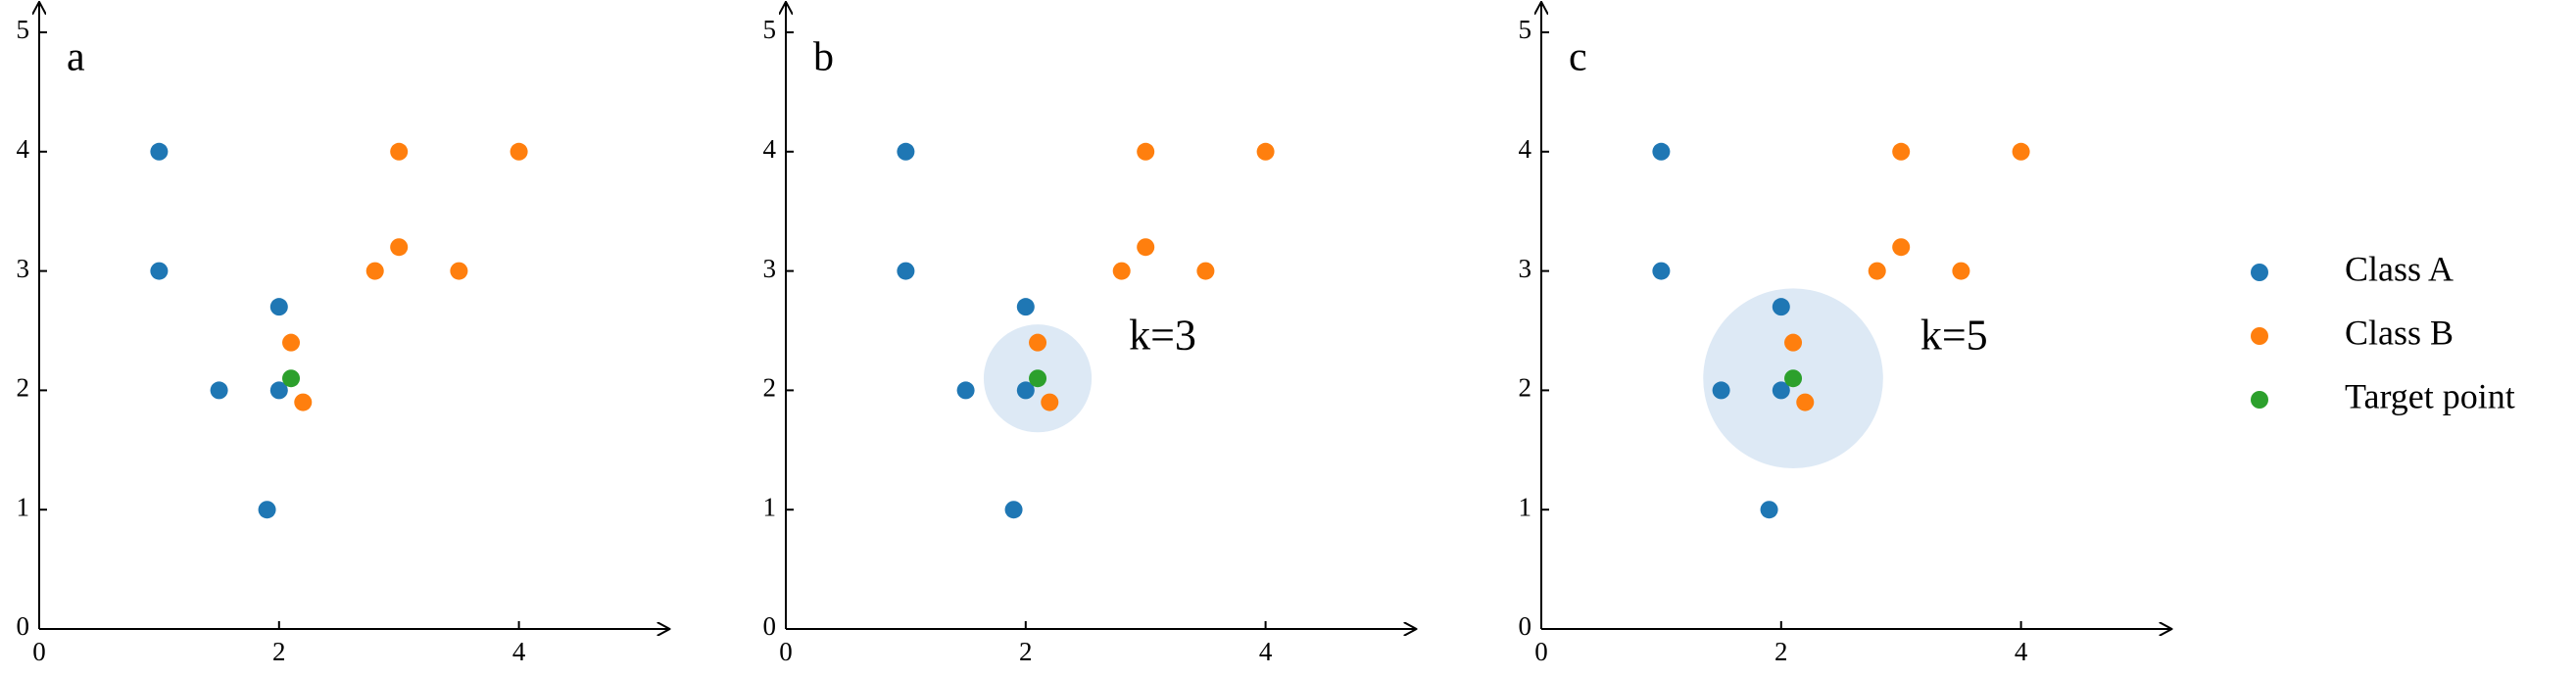 The width and height of the screenshot is (2576, 677). Describe the element at coordinates (1954, 335) in the screenshot. I see `annotation: k=5` at that location.